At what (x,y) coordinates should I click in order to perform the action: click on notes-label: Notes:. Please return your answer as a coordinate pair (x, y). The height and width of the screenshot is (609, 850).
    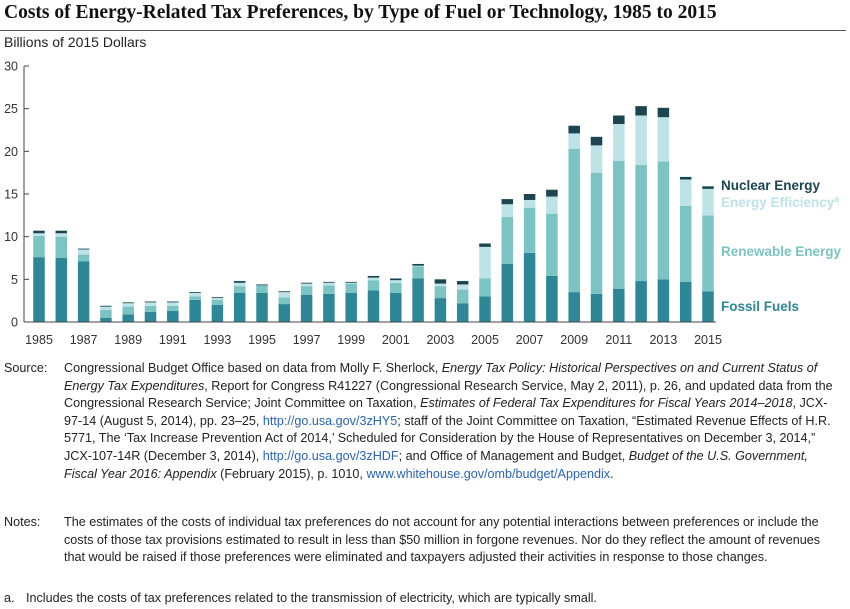
    Looking at the image, I should click on (22, 522).